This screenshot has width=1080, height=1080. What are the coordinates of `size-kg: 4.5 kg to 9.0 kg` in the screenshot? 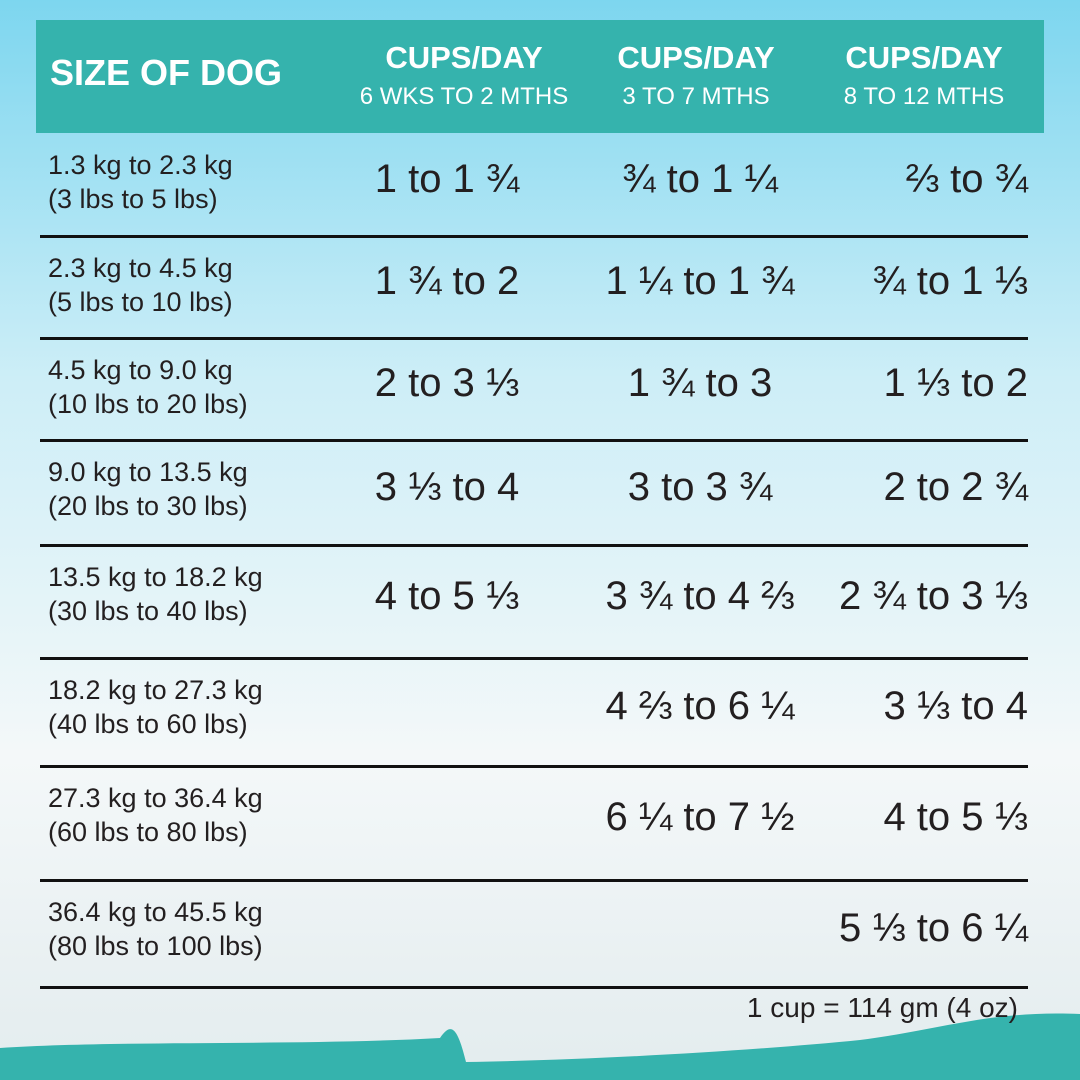 It's located at (140, 370).